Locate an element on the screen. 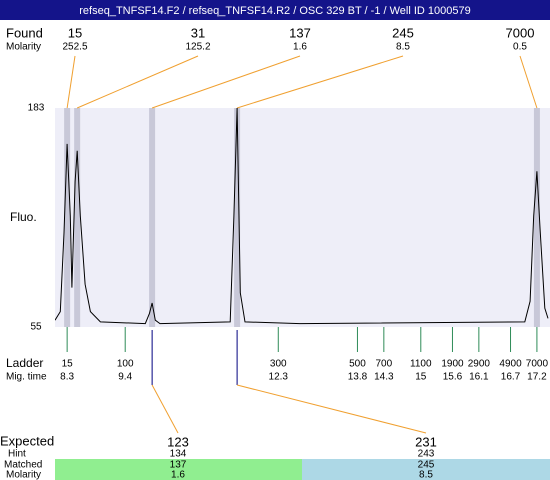  ladder-time: 15 is located at coordinates (421, 377).